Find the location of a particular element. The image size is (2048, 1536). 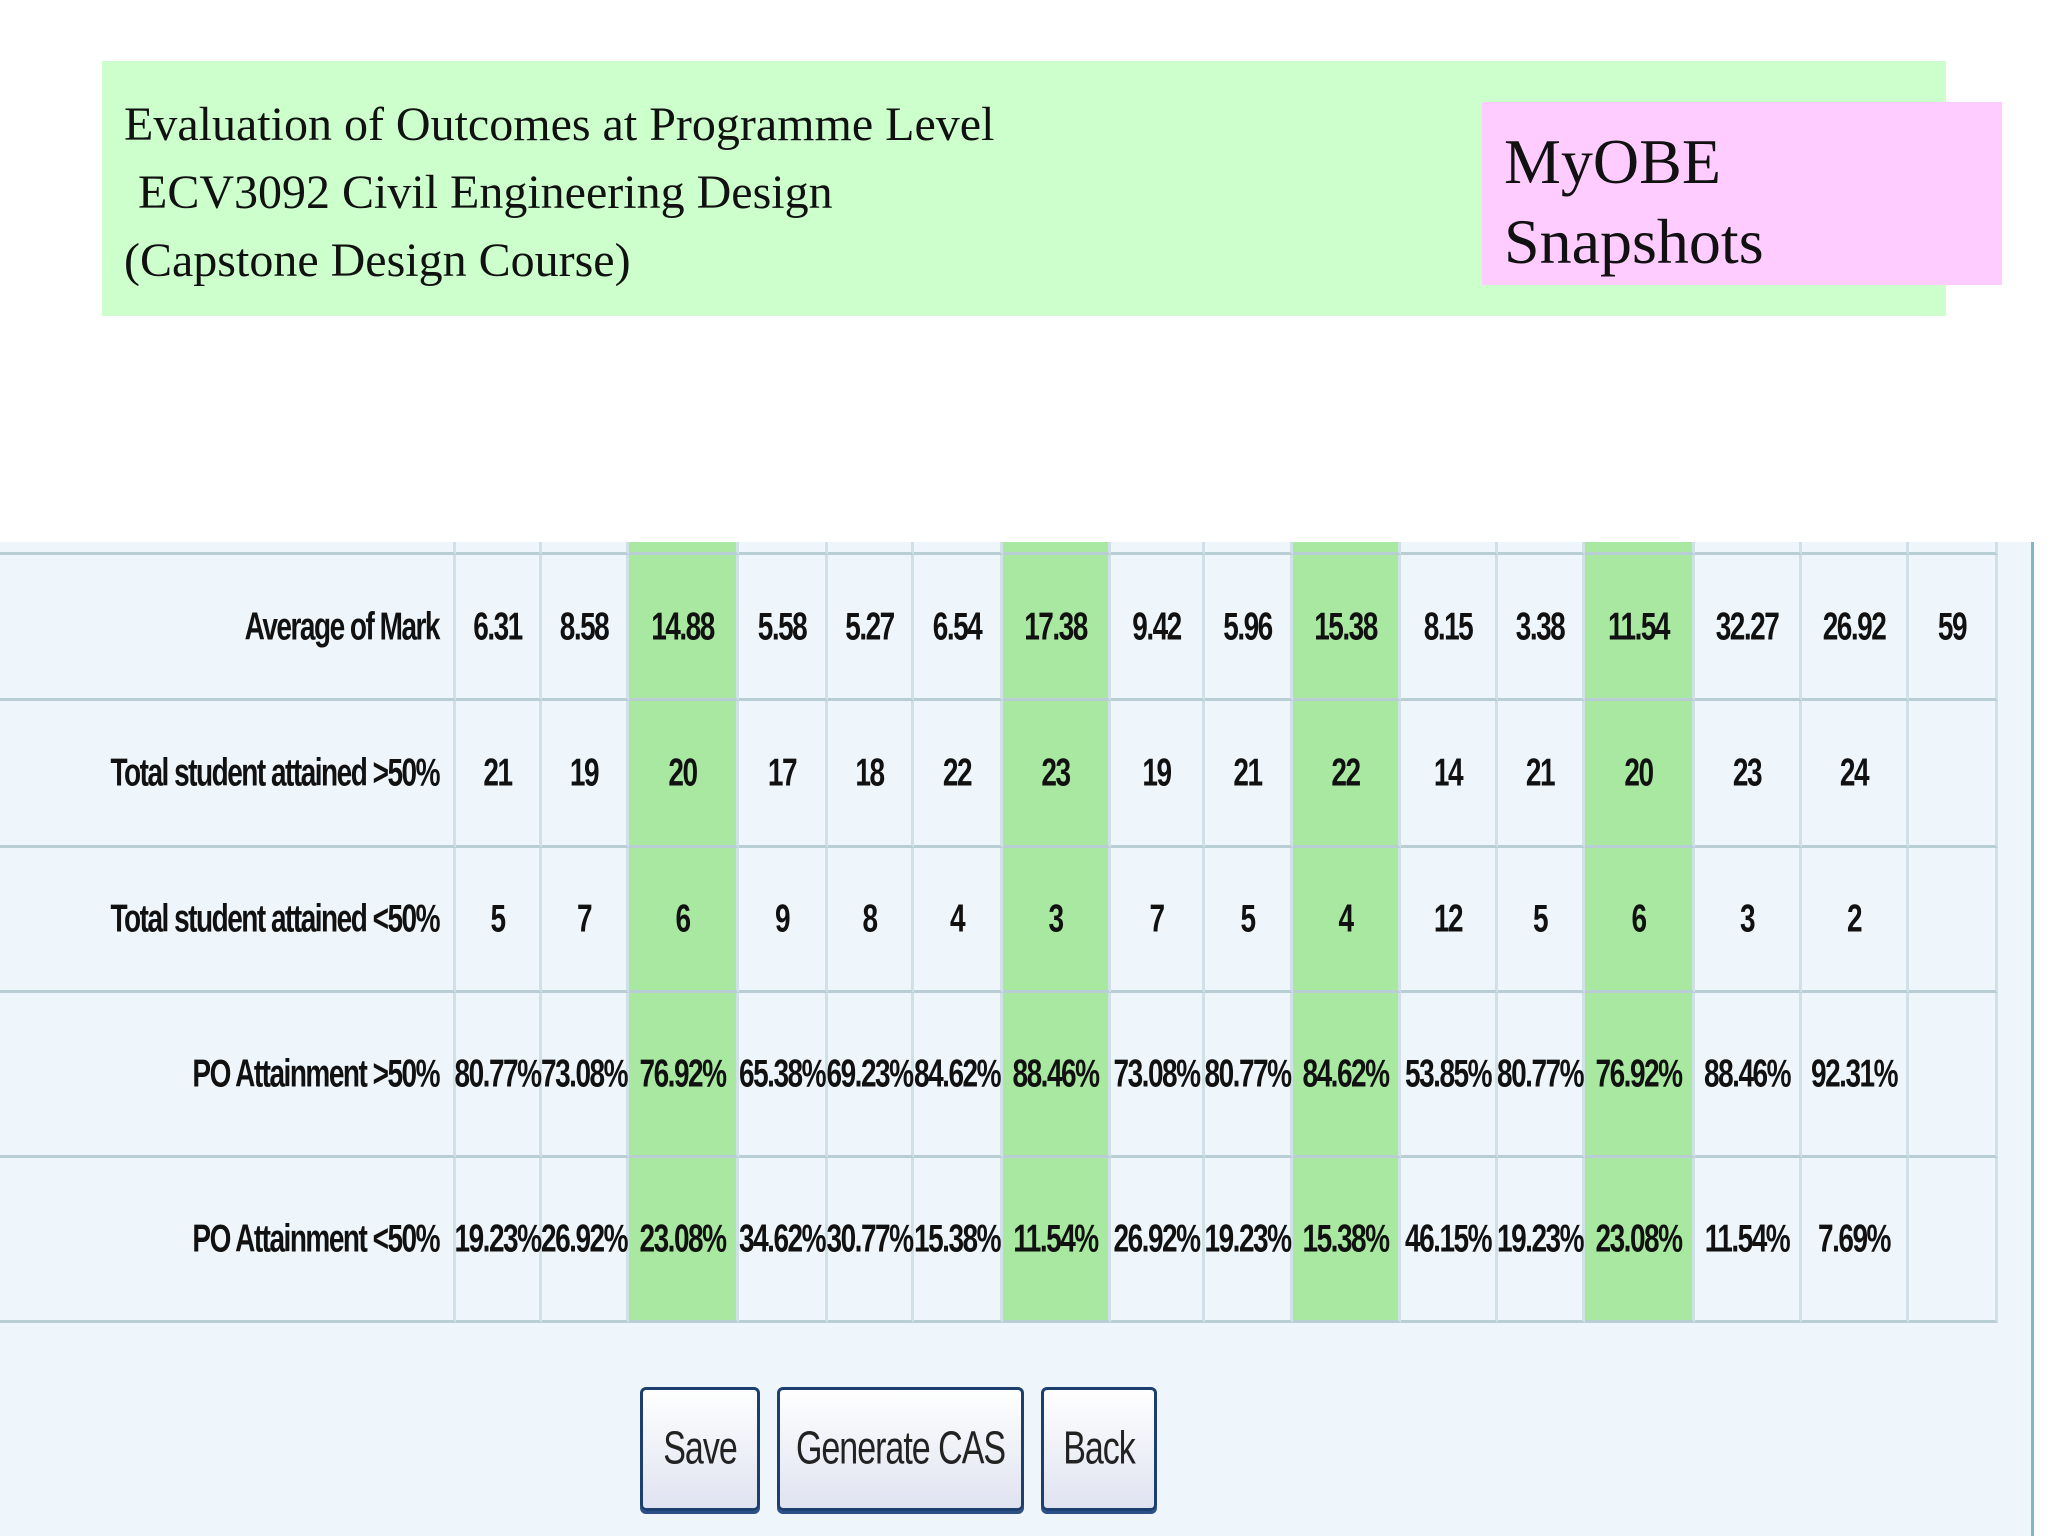

text: 11.54% is located at coordinates (1056, 1238).